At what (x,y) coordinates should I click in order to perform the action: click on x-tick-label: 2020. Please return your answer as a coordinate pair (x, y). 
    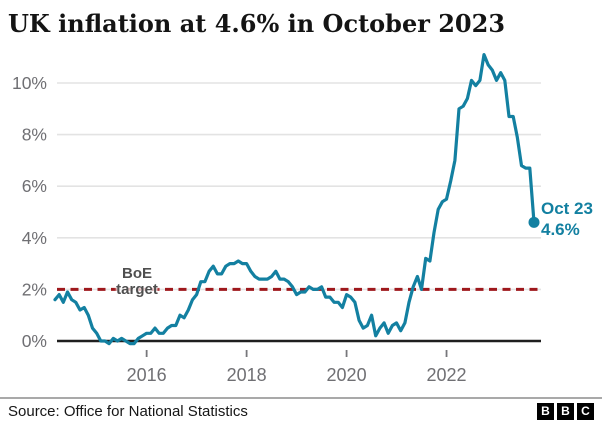
    Looking at the image, I should click on (347, 375).